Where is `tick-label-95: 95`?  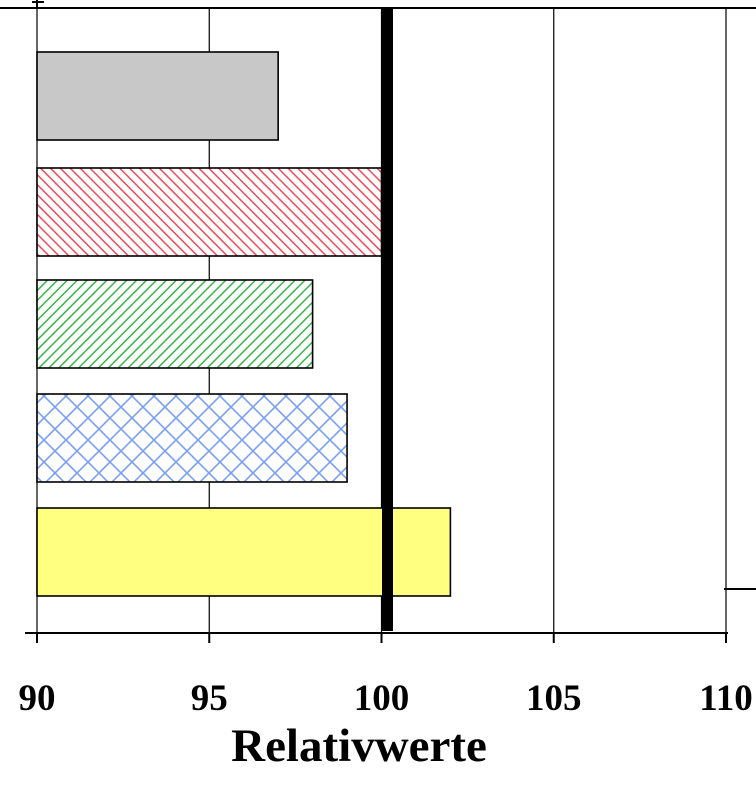 tick-label-95: 95 is located at coordinates (209, 698).